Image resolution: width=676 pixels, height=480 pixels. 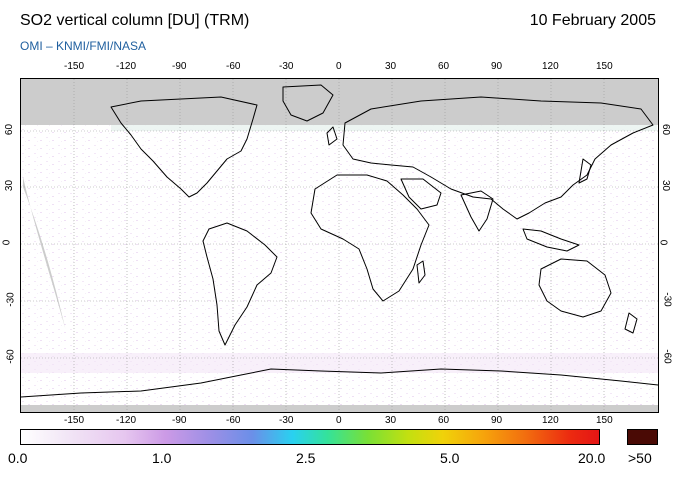 I want to click on indonesia-outline, so click(x=551, y=240).